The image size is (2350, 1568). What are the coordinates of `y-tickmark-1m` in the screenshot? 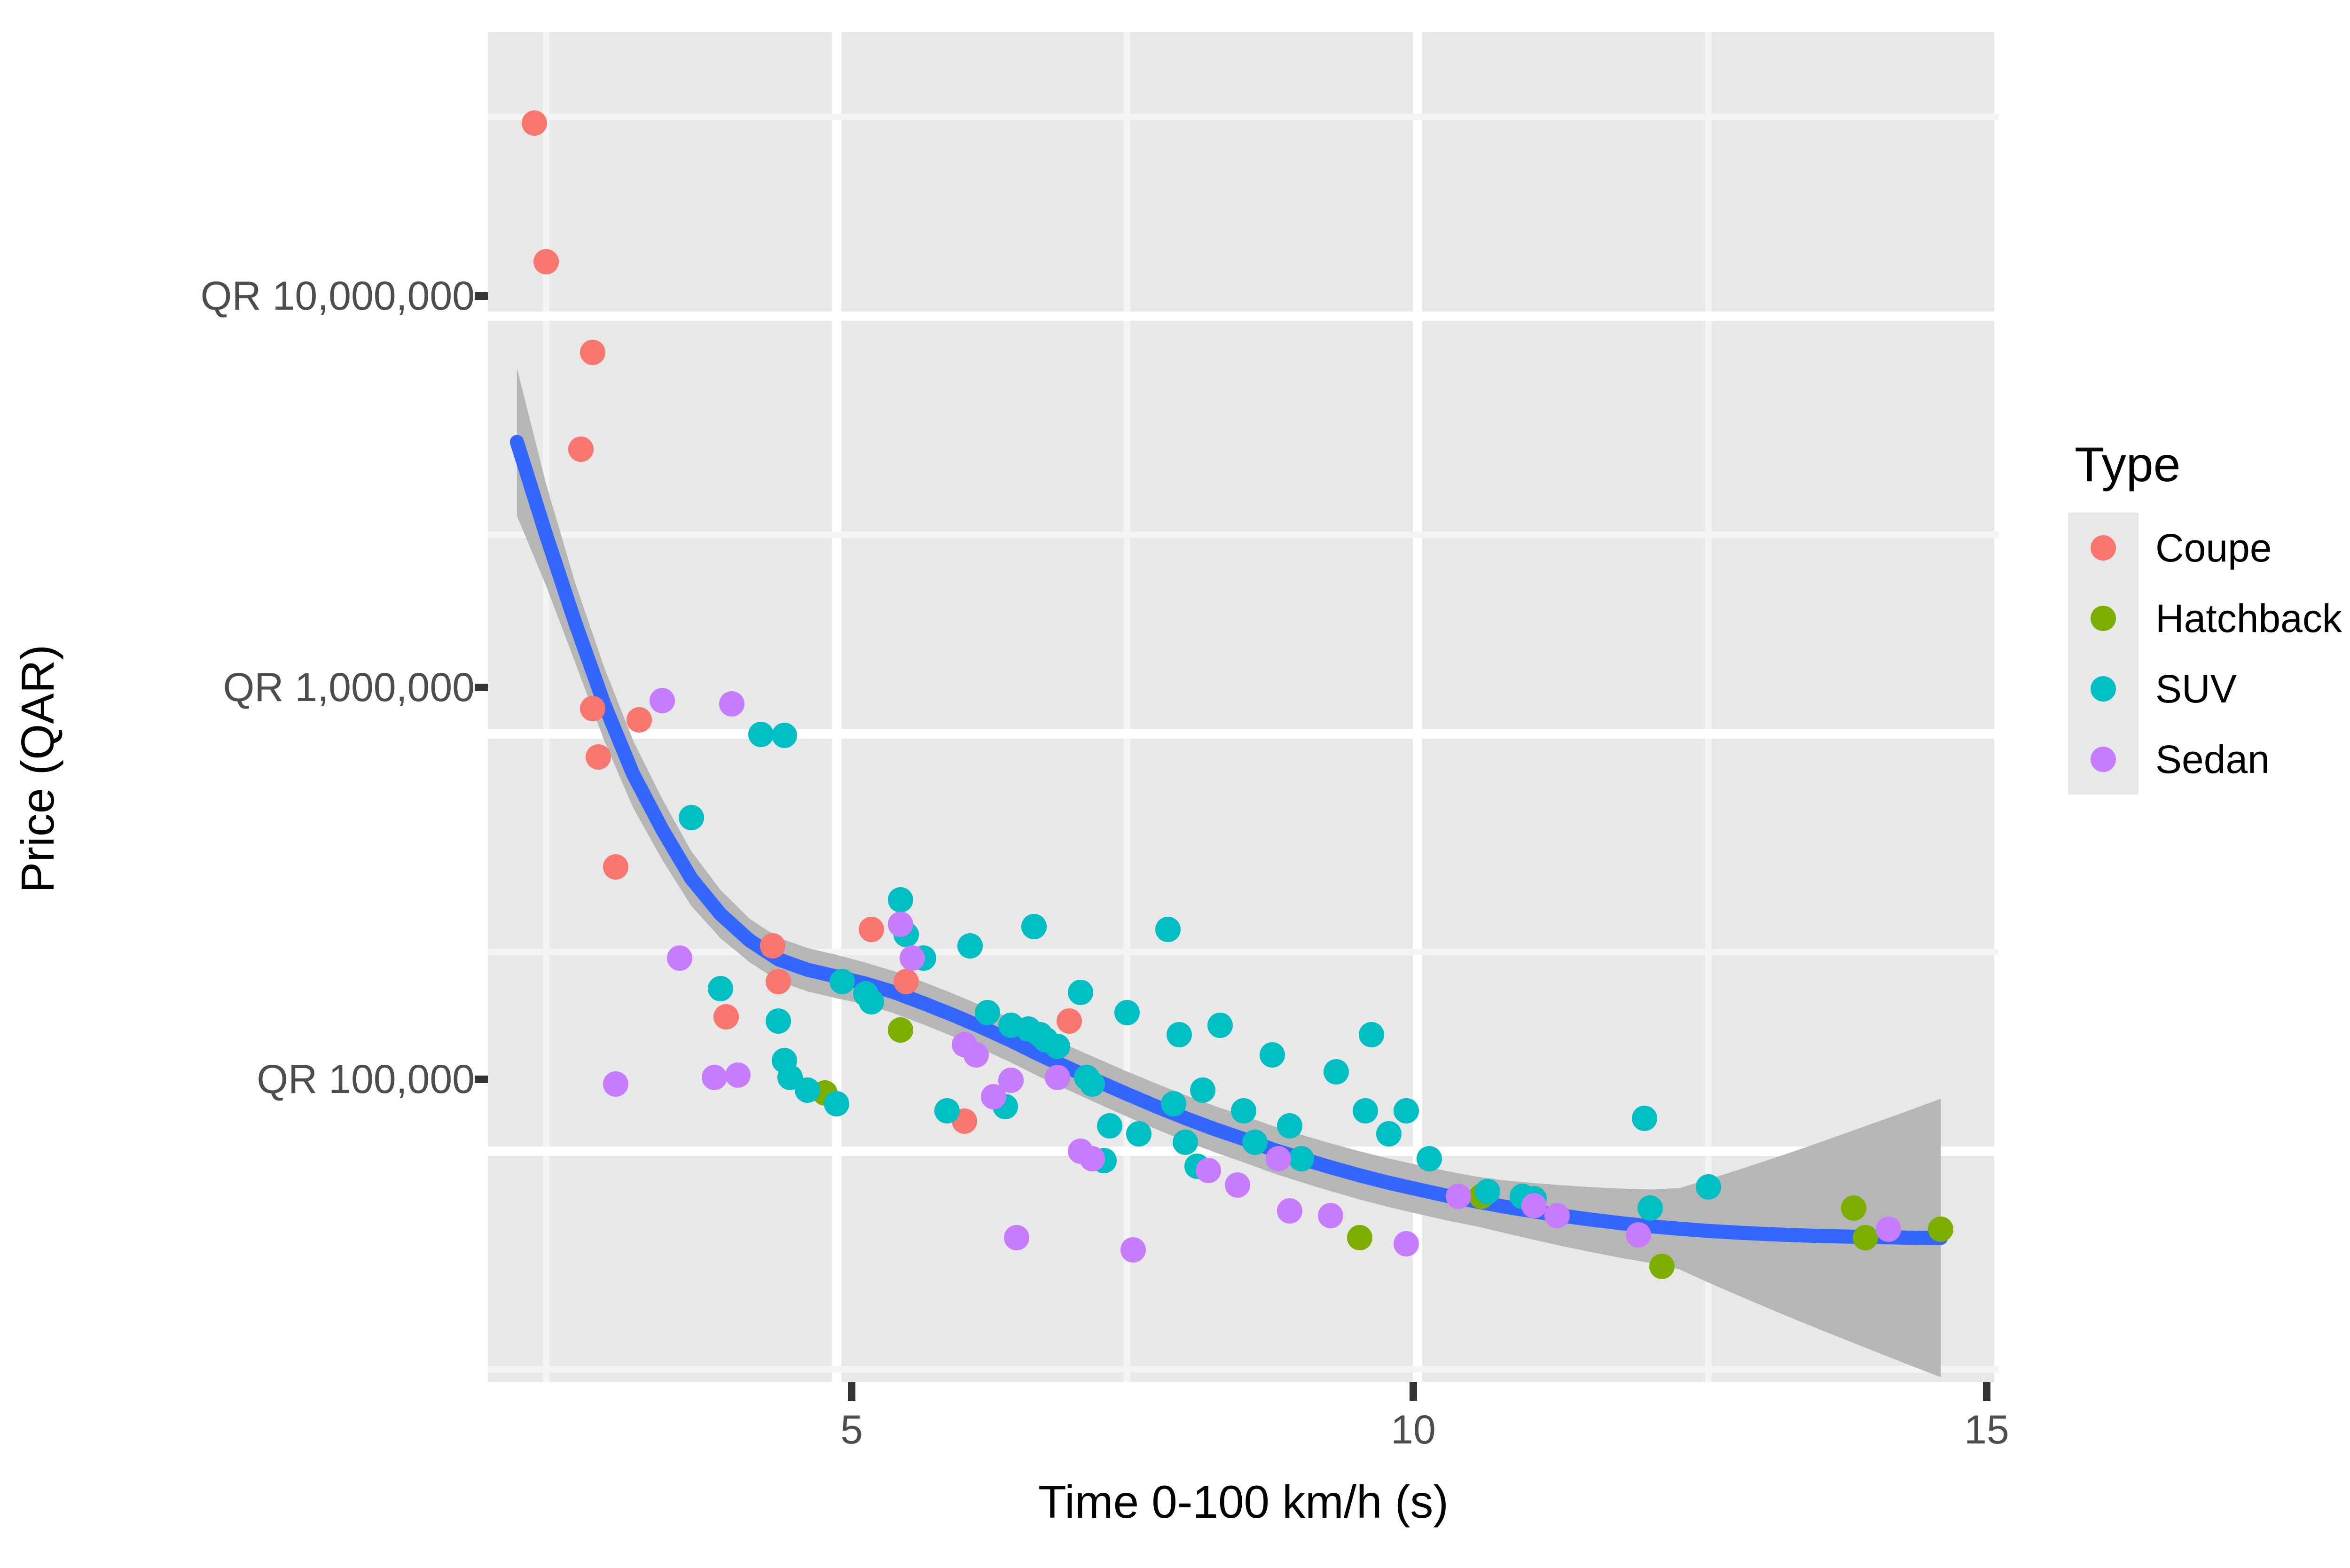 It's located at (481, 688).